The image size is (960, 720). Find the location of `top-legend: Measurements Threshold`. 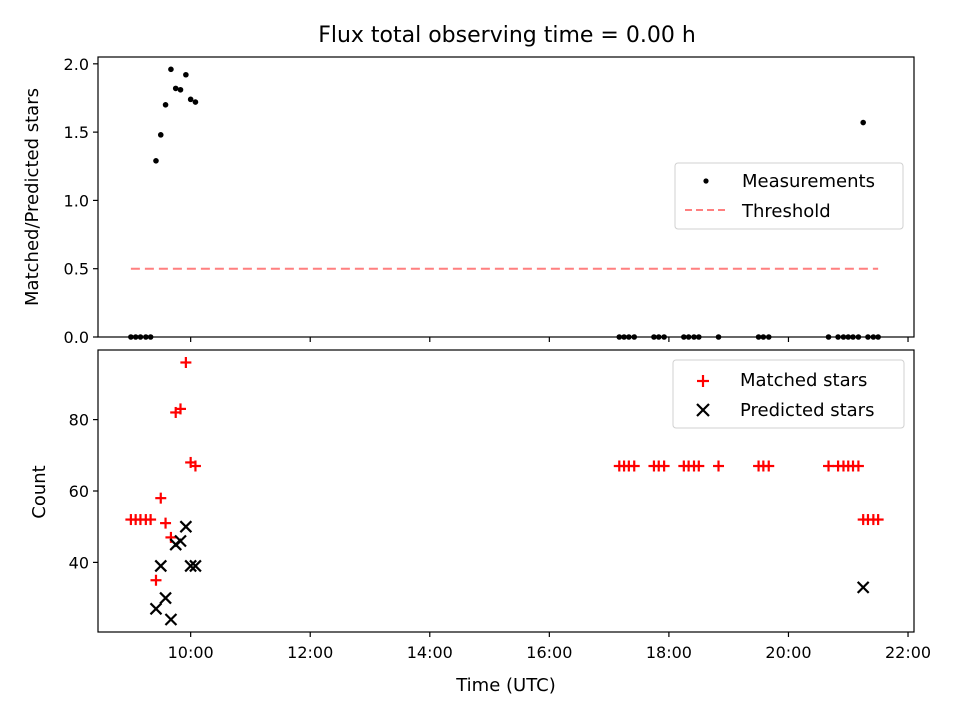

top-legend: Measurements Threshold is located at coordinates (789, 196).